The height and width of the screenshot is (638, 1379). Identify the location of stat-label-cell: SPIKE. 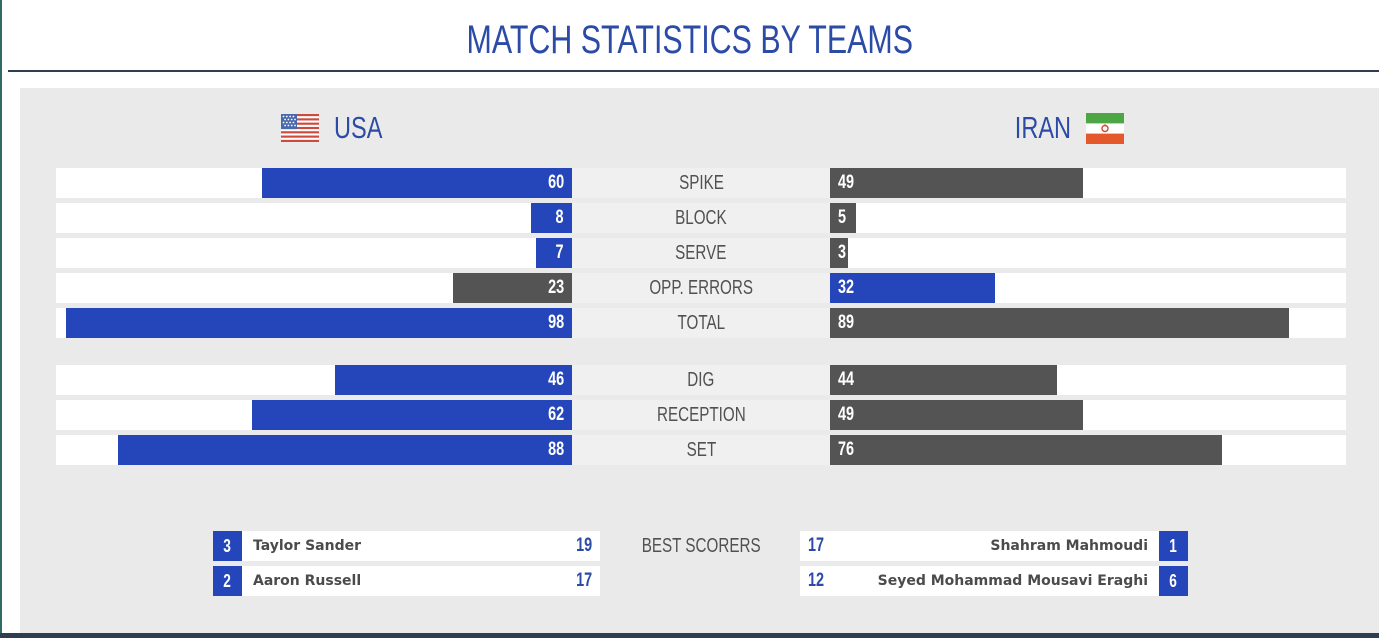
(701, 183).